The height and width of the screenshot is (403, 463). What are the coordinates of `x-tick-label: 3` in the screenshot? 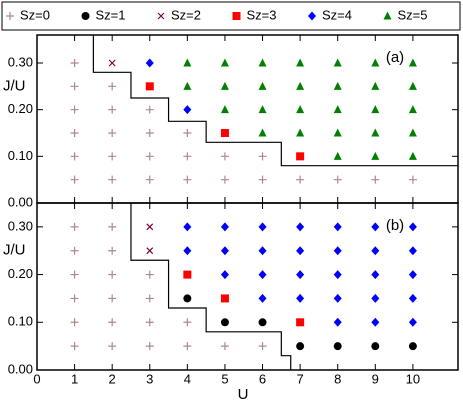 It's located at (149, 378).